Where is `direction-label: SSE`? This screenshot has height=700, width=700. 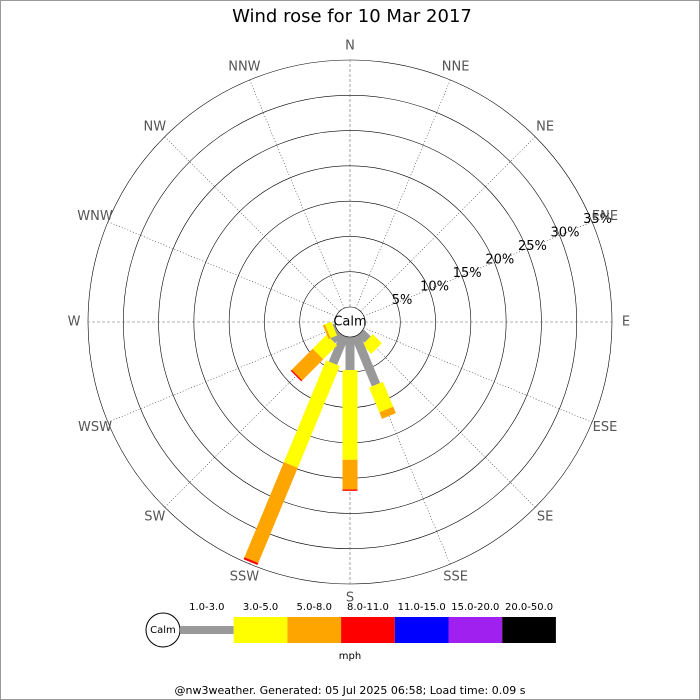
direction-label: SSE is located at coordinates (455, 576).